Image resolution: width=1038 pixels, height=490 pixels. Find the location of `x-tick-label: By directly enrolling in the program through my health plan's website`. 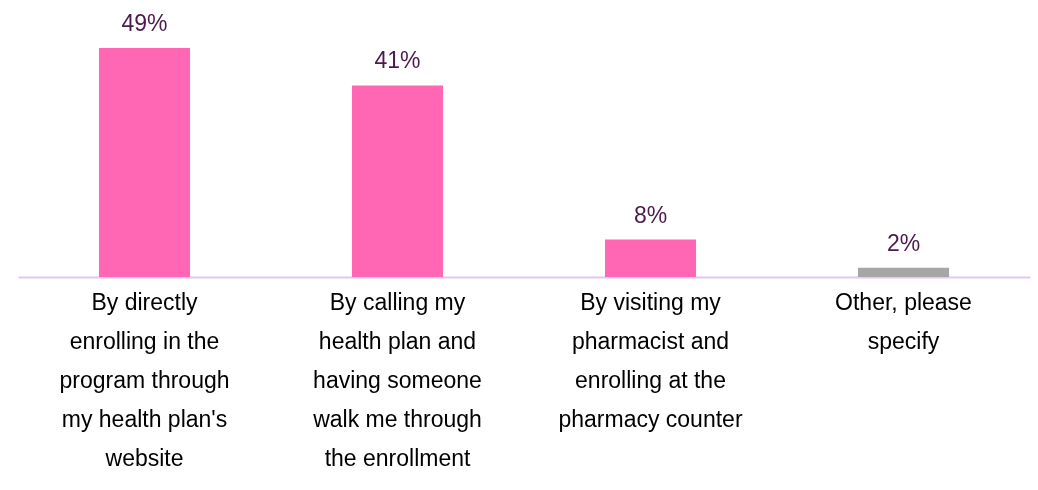

x-tick-label: By directly enrolling in the program through my health plan's website is located at coordinates (144, 379).